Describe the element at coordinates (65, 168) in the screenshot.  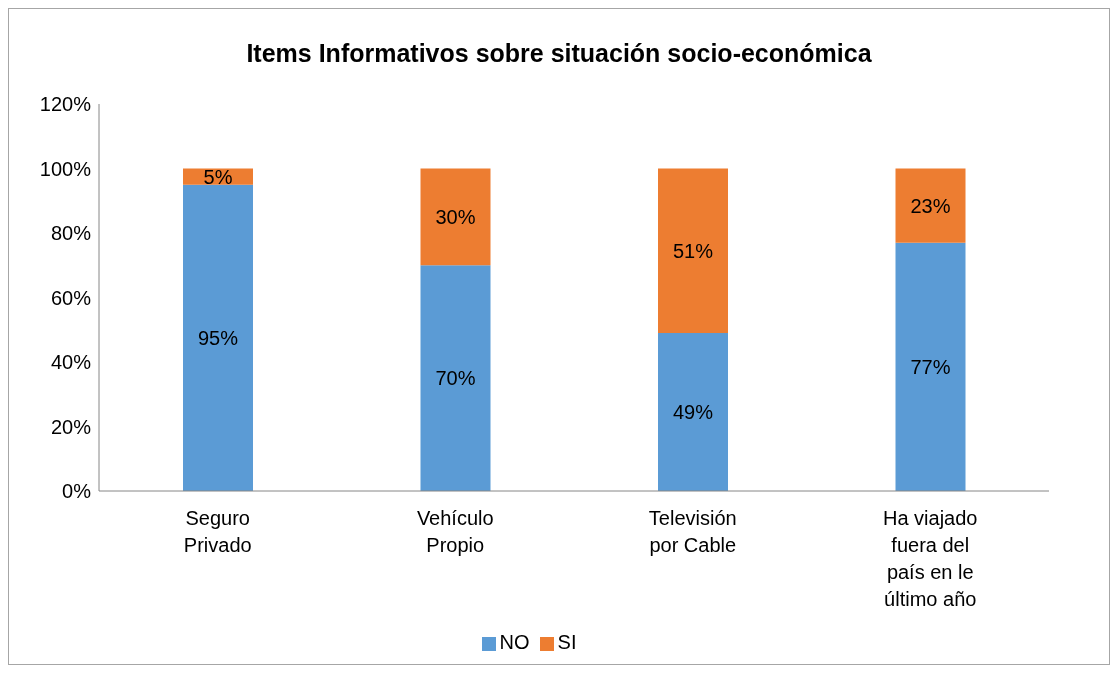
I see `y-tick-label: 100%` at that location.